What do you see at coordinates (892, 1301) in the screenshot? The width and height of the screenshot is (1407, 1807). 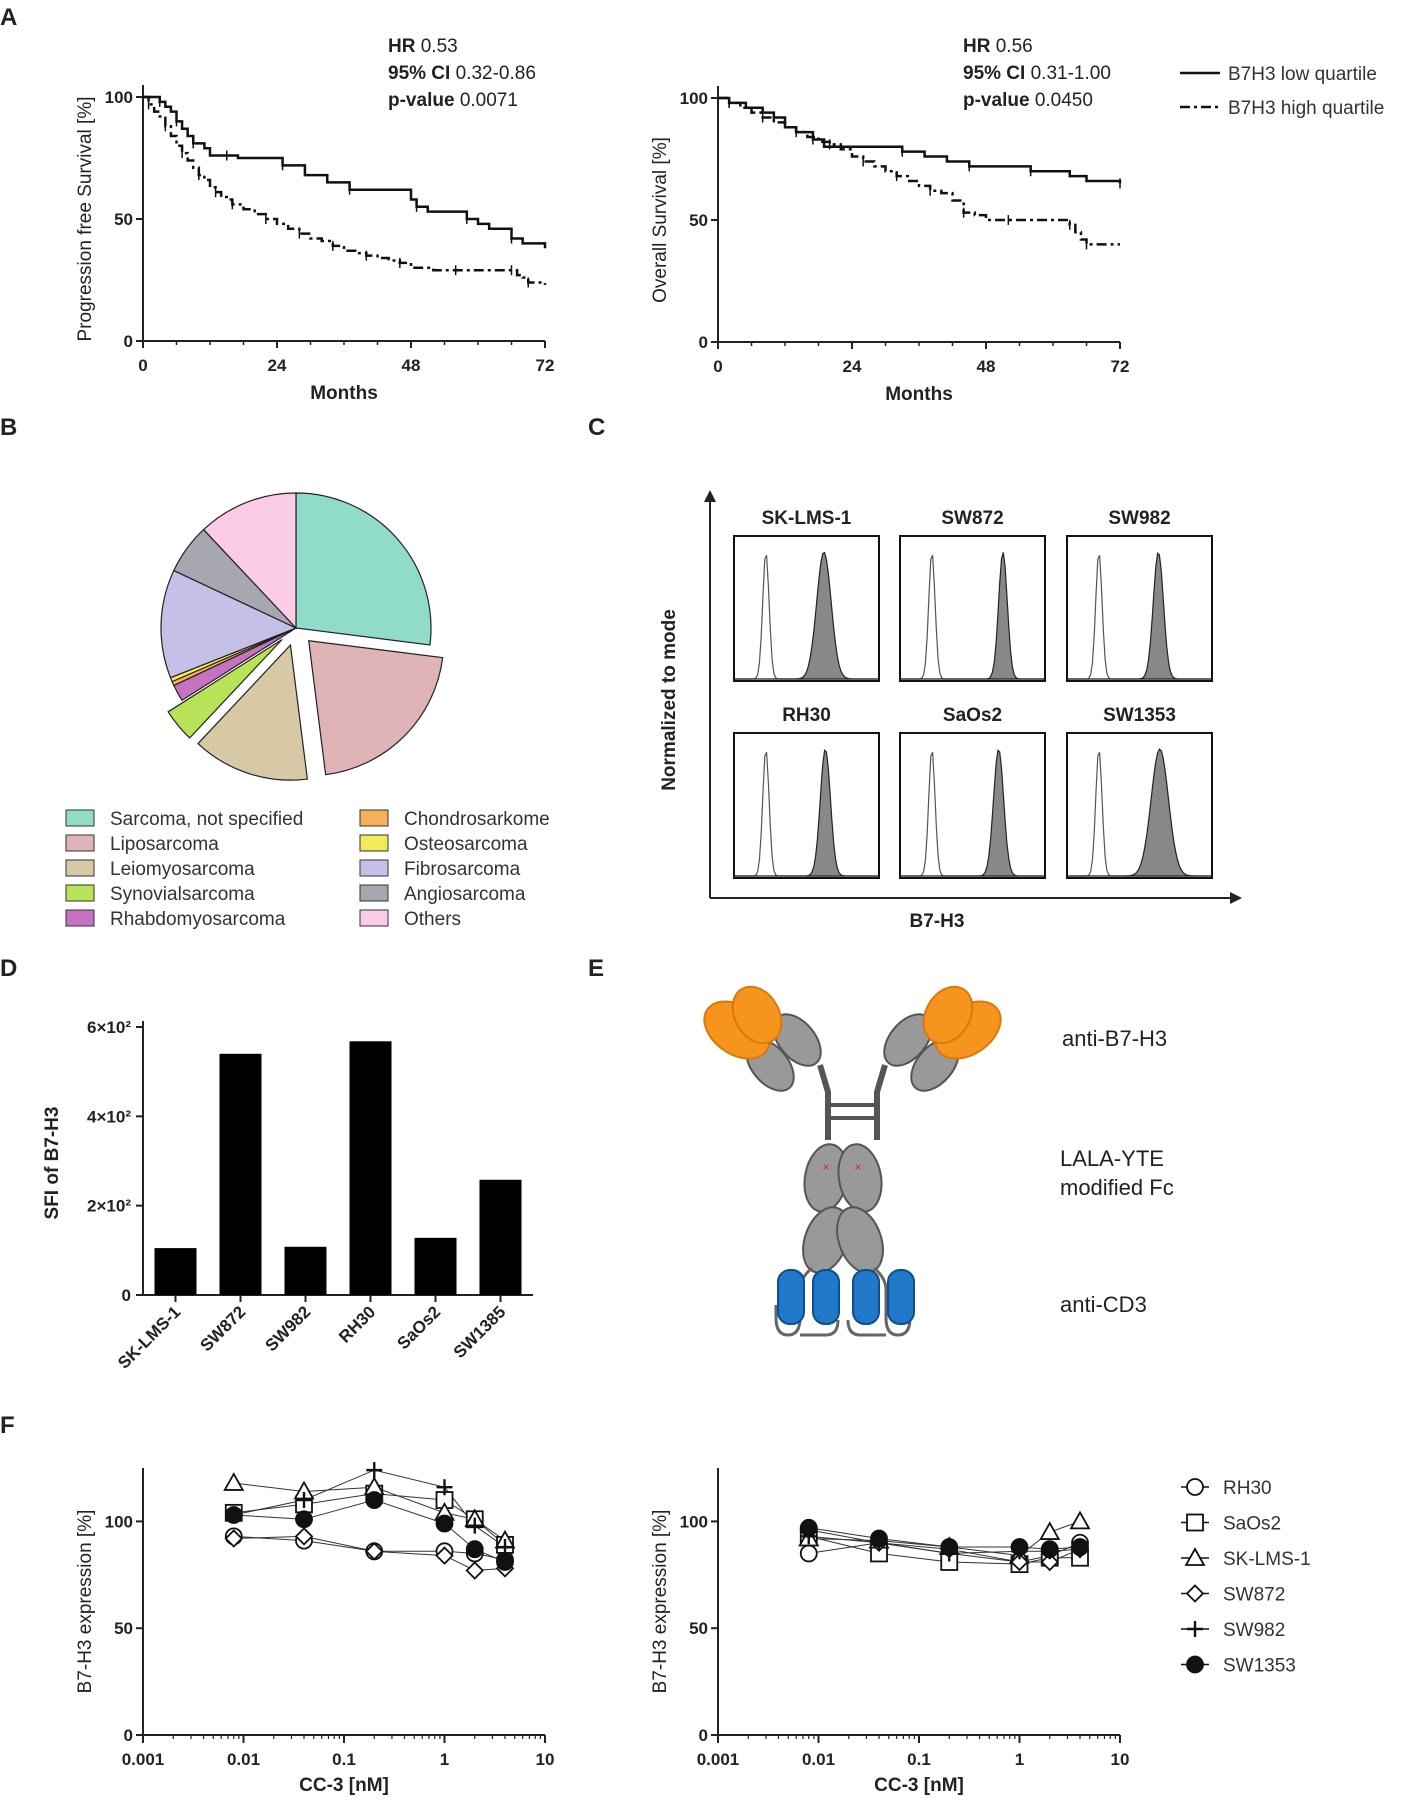 I see `linker-right` at bounding box center [892, 1301].